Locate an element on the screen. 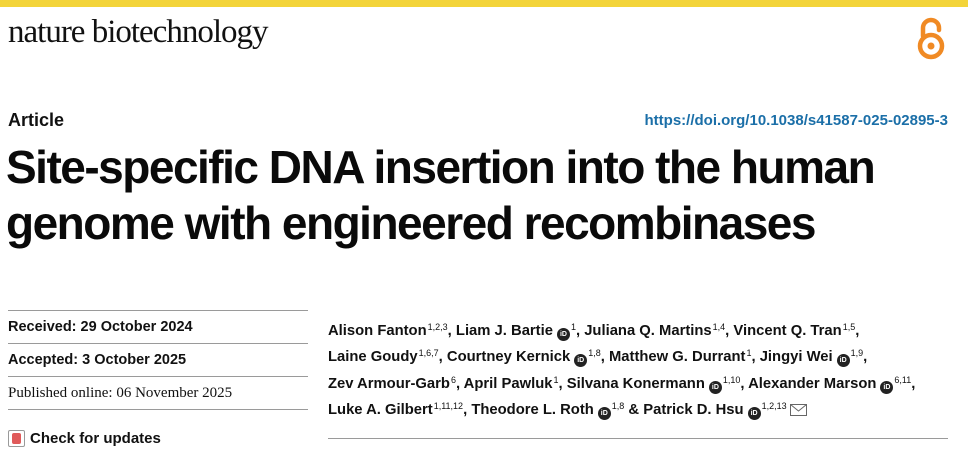  author-entry: Juliana Q. Martins1,4 is located at coordinates (655, 330).